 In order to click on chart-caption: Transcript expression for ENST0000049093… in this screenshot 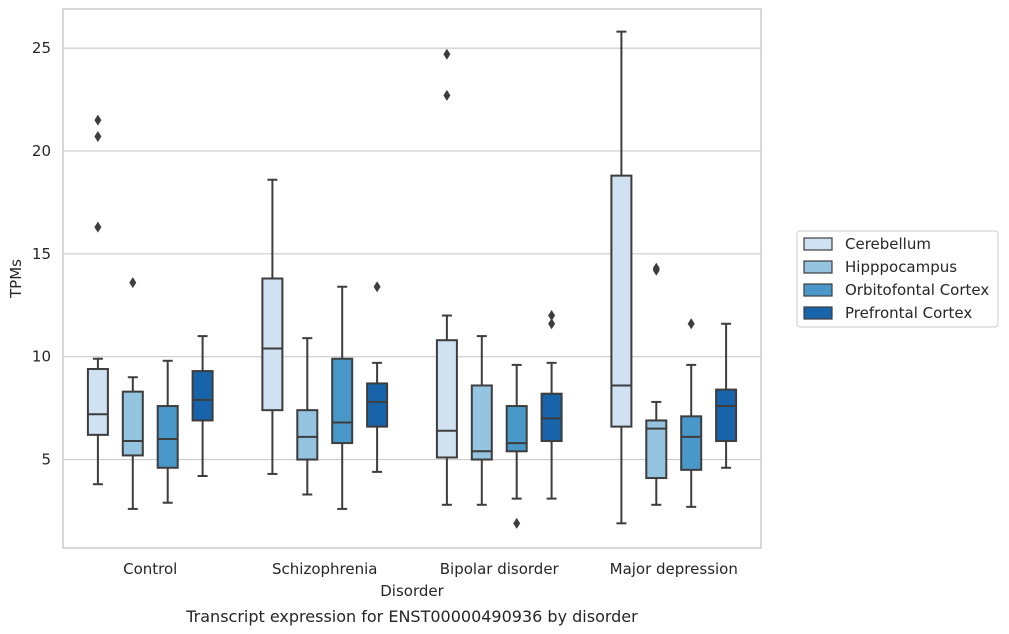, I will do `click(411, 616)`.